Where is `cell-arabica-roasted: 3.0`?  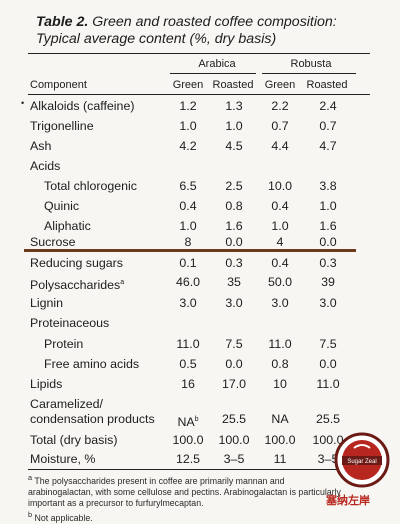
cell-arabica-roasted: 3.0 is located at coordinates (234, 303).